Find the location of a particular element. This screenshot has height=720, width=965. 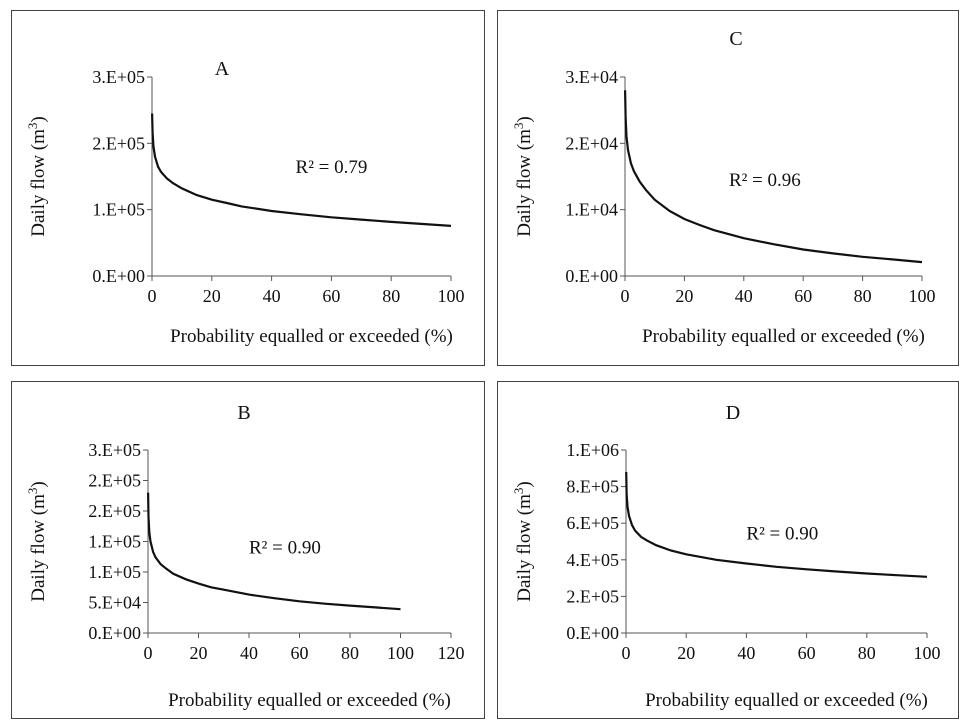

y-tick-label: 6.E+05 is located at coordinates (592, 523).